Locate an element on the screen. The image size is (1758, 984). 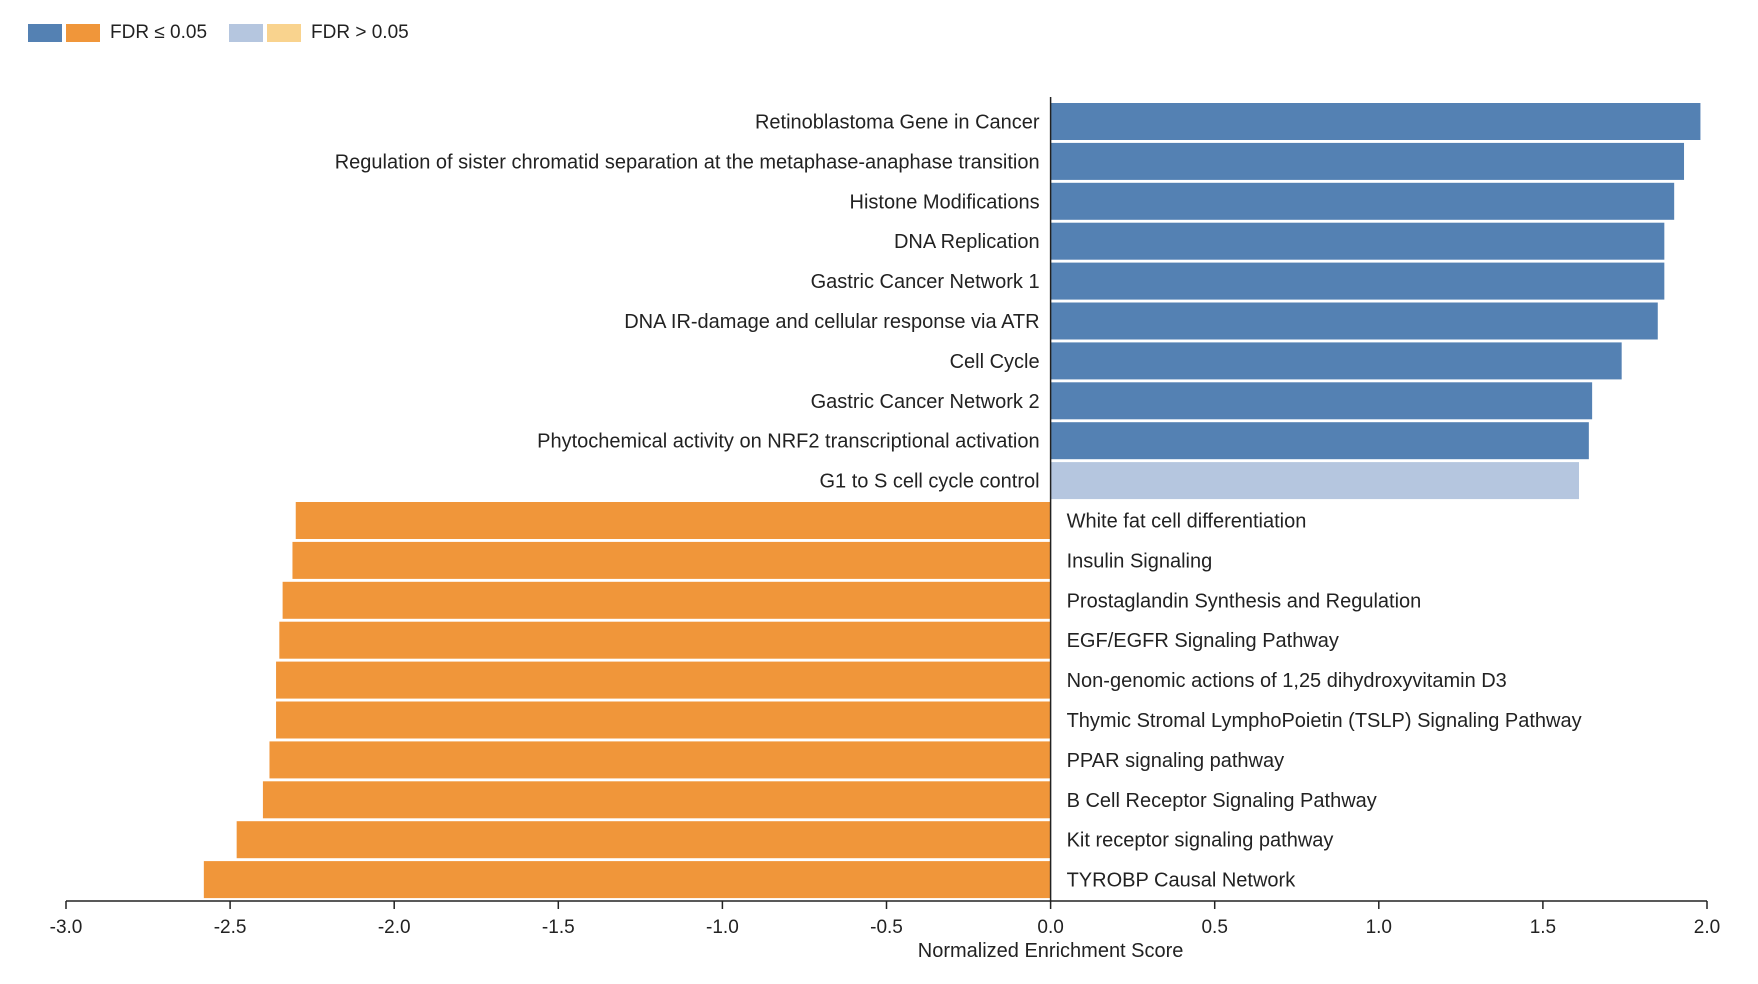
category-label-2: Histone Modifications is located at coordinates (945, 202).